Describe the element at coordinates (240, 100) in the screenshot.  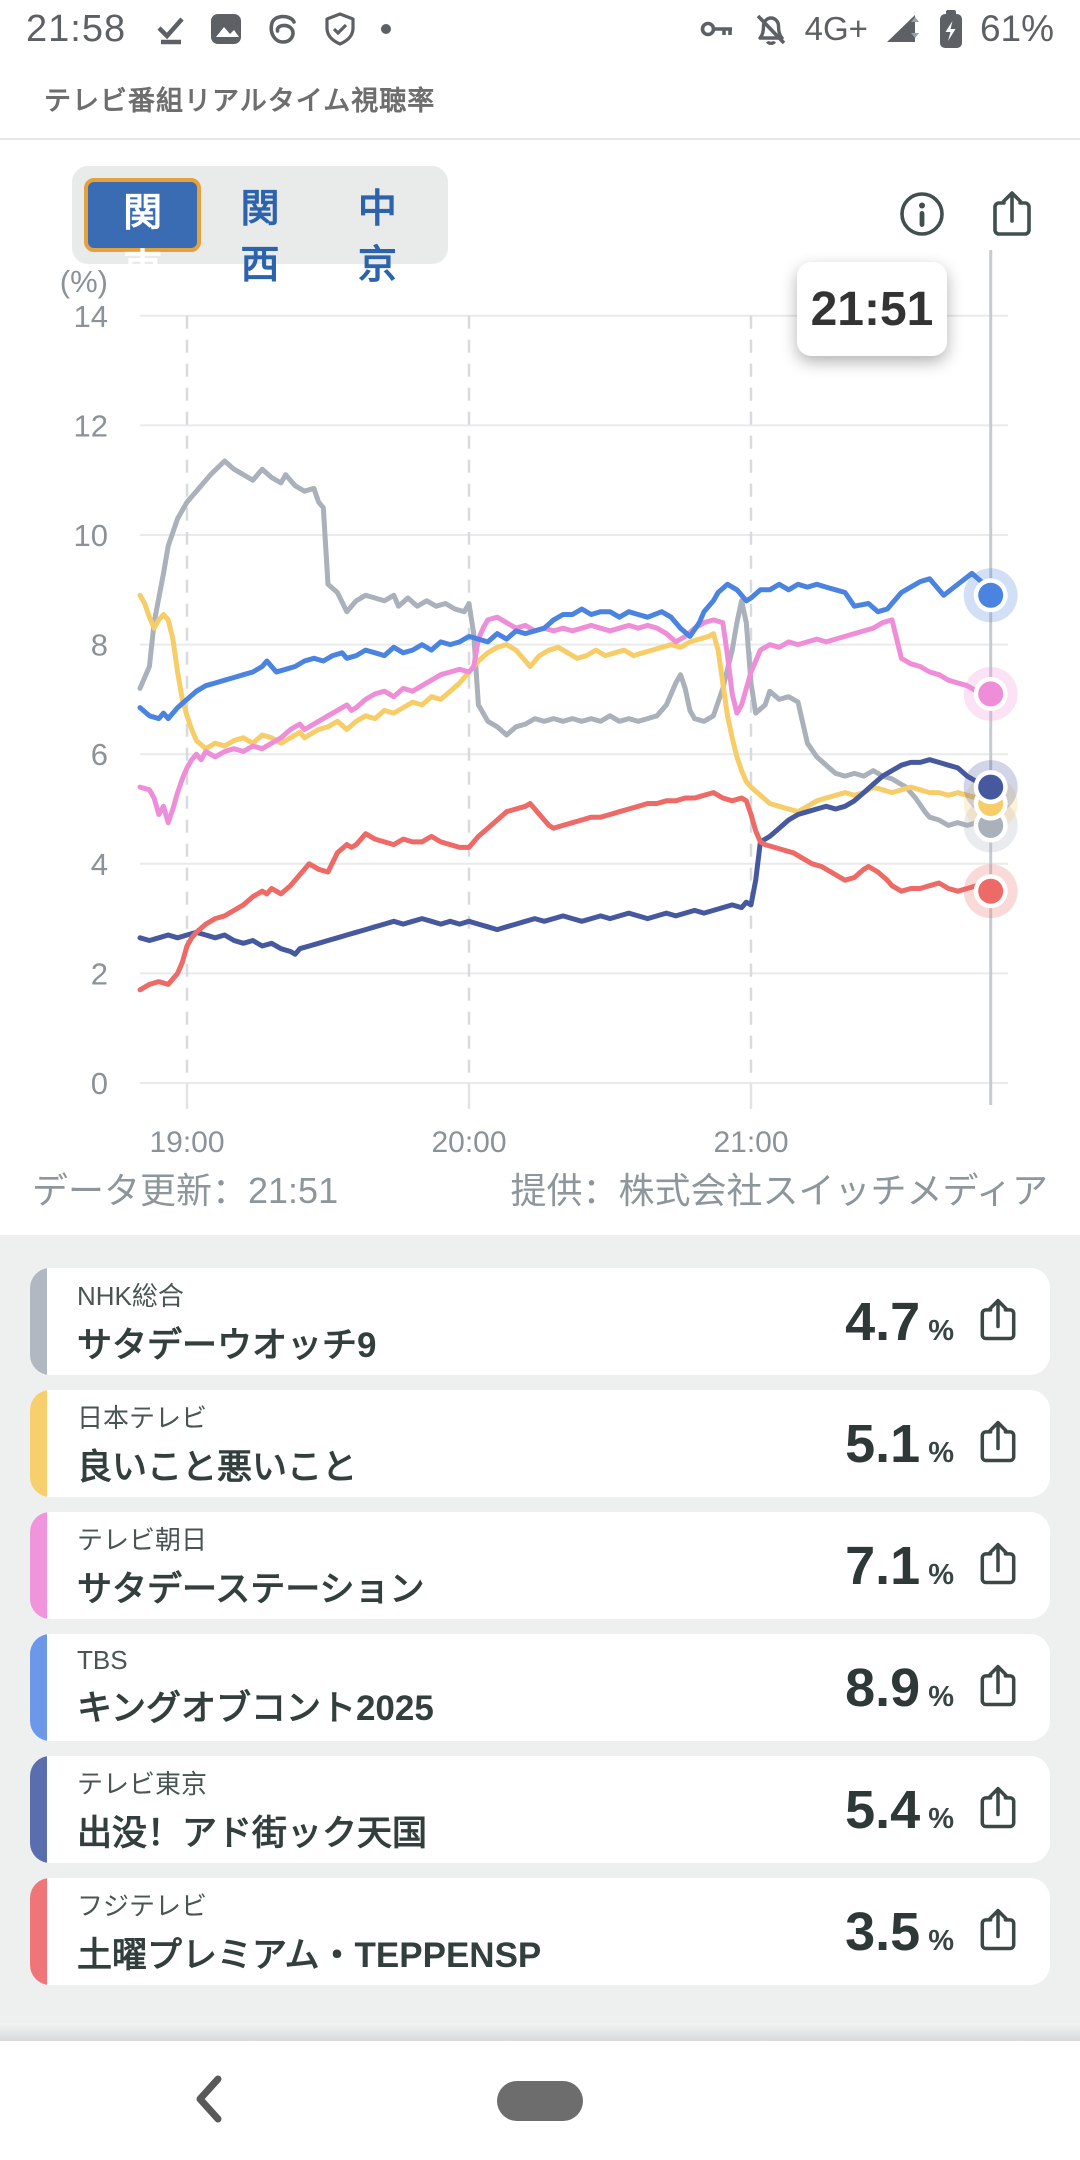
I see `page-title: テレビ番組リアルタイム視聴率` at that location.